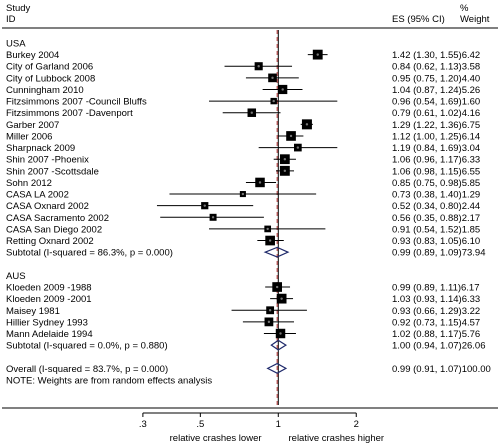 Image resolution: width=500 pixels, height=447 pixels. Describe the element at coordinates (45, 90) in the screenshot. I see `row-label: Cunningham 2010` at that location.